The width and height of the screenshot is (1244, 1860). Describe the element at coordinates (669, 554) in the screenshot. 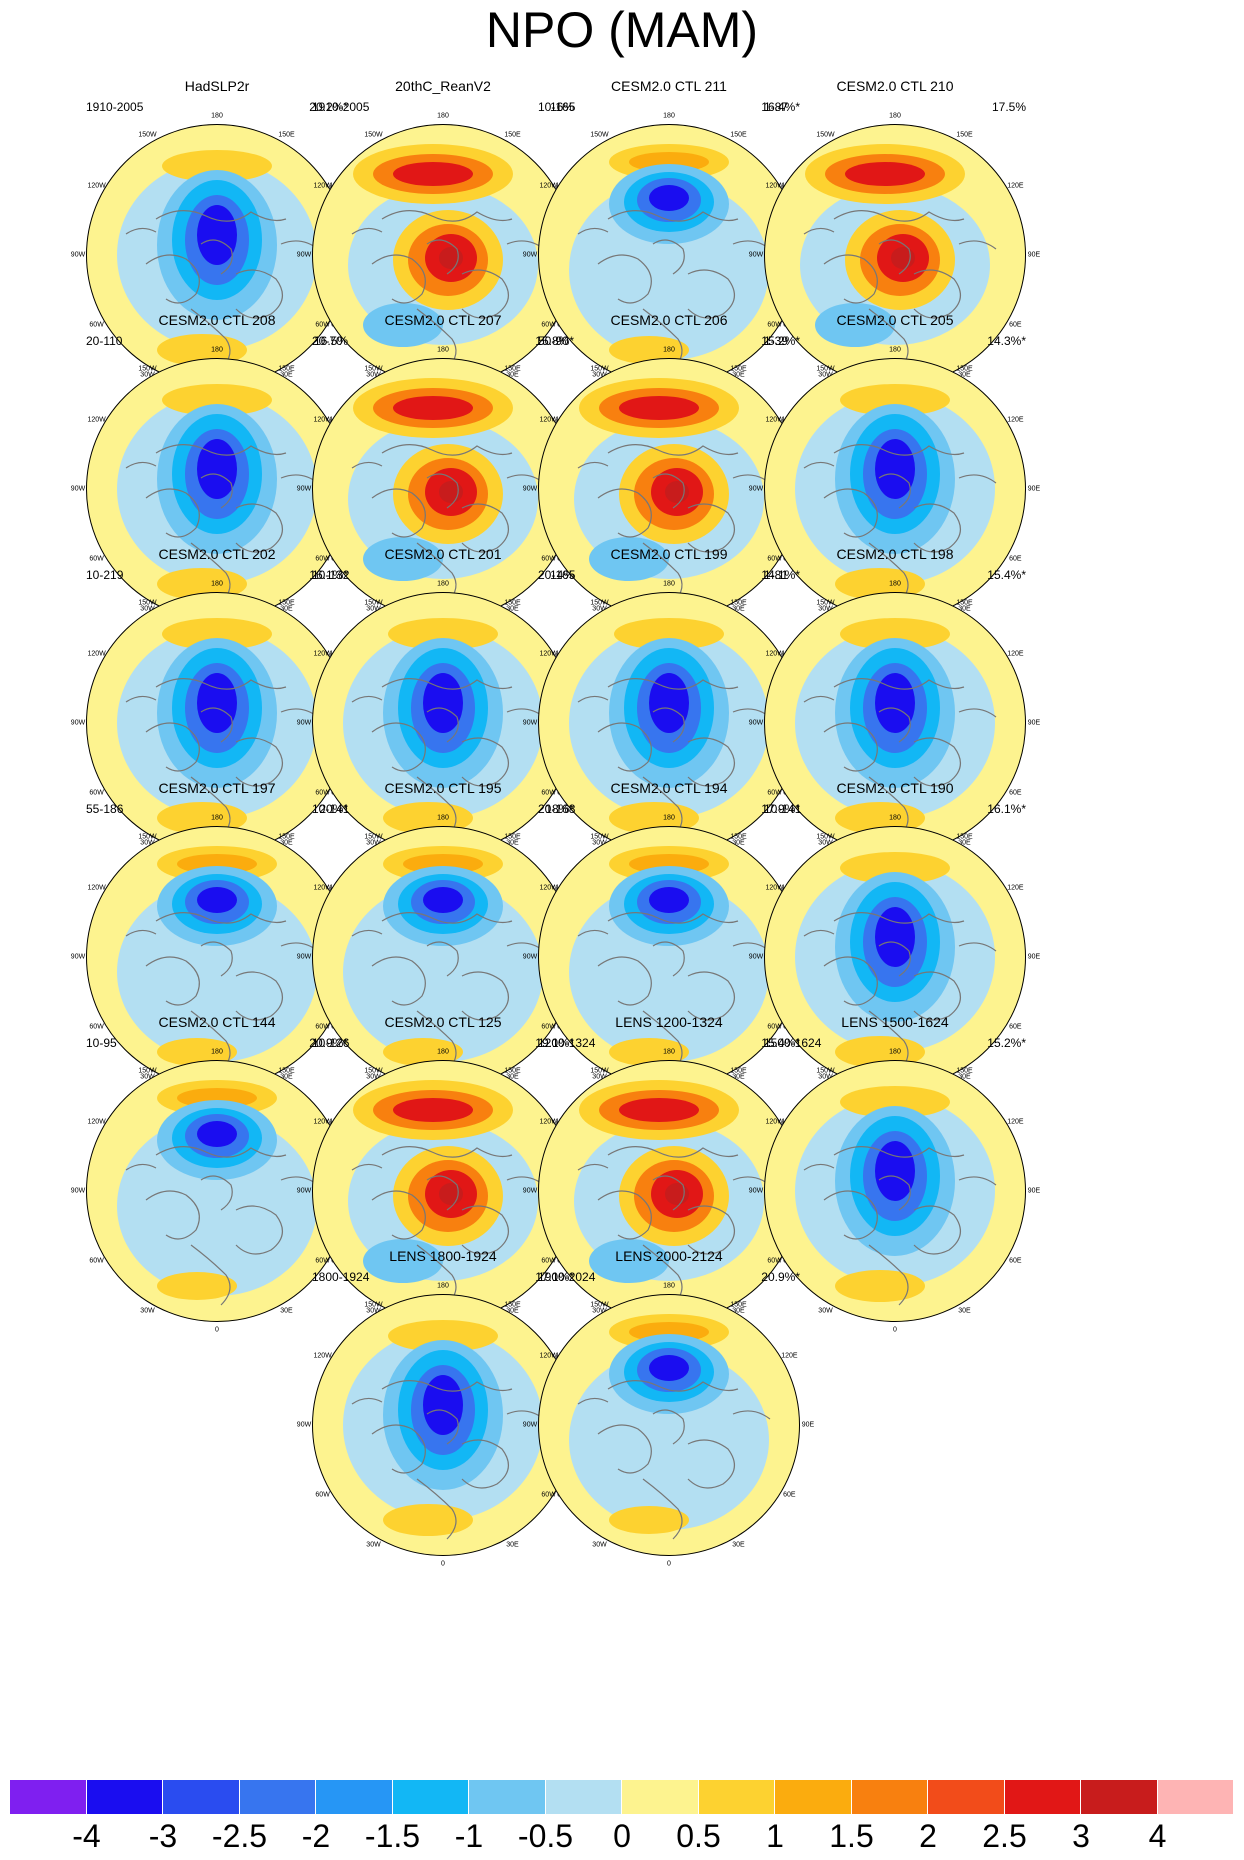

I see `panel-title: CESM2.0 CTL 199` at that location.